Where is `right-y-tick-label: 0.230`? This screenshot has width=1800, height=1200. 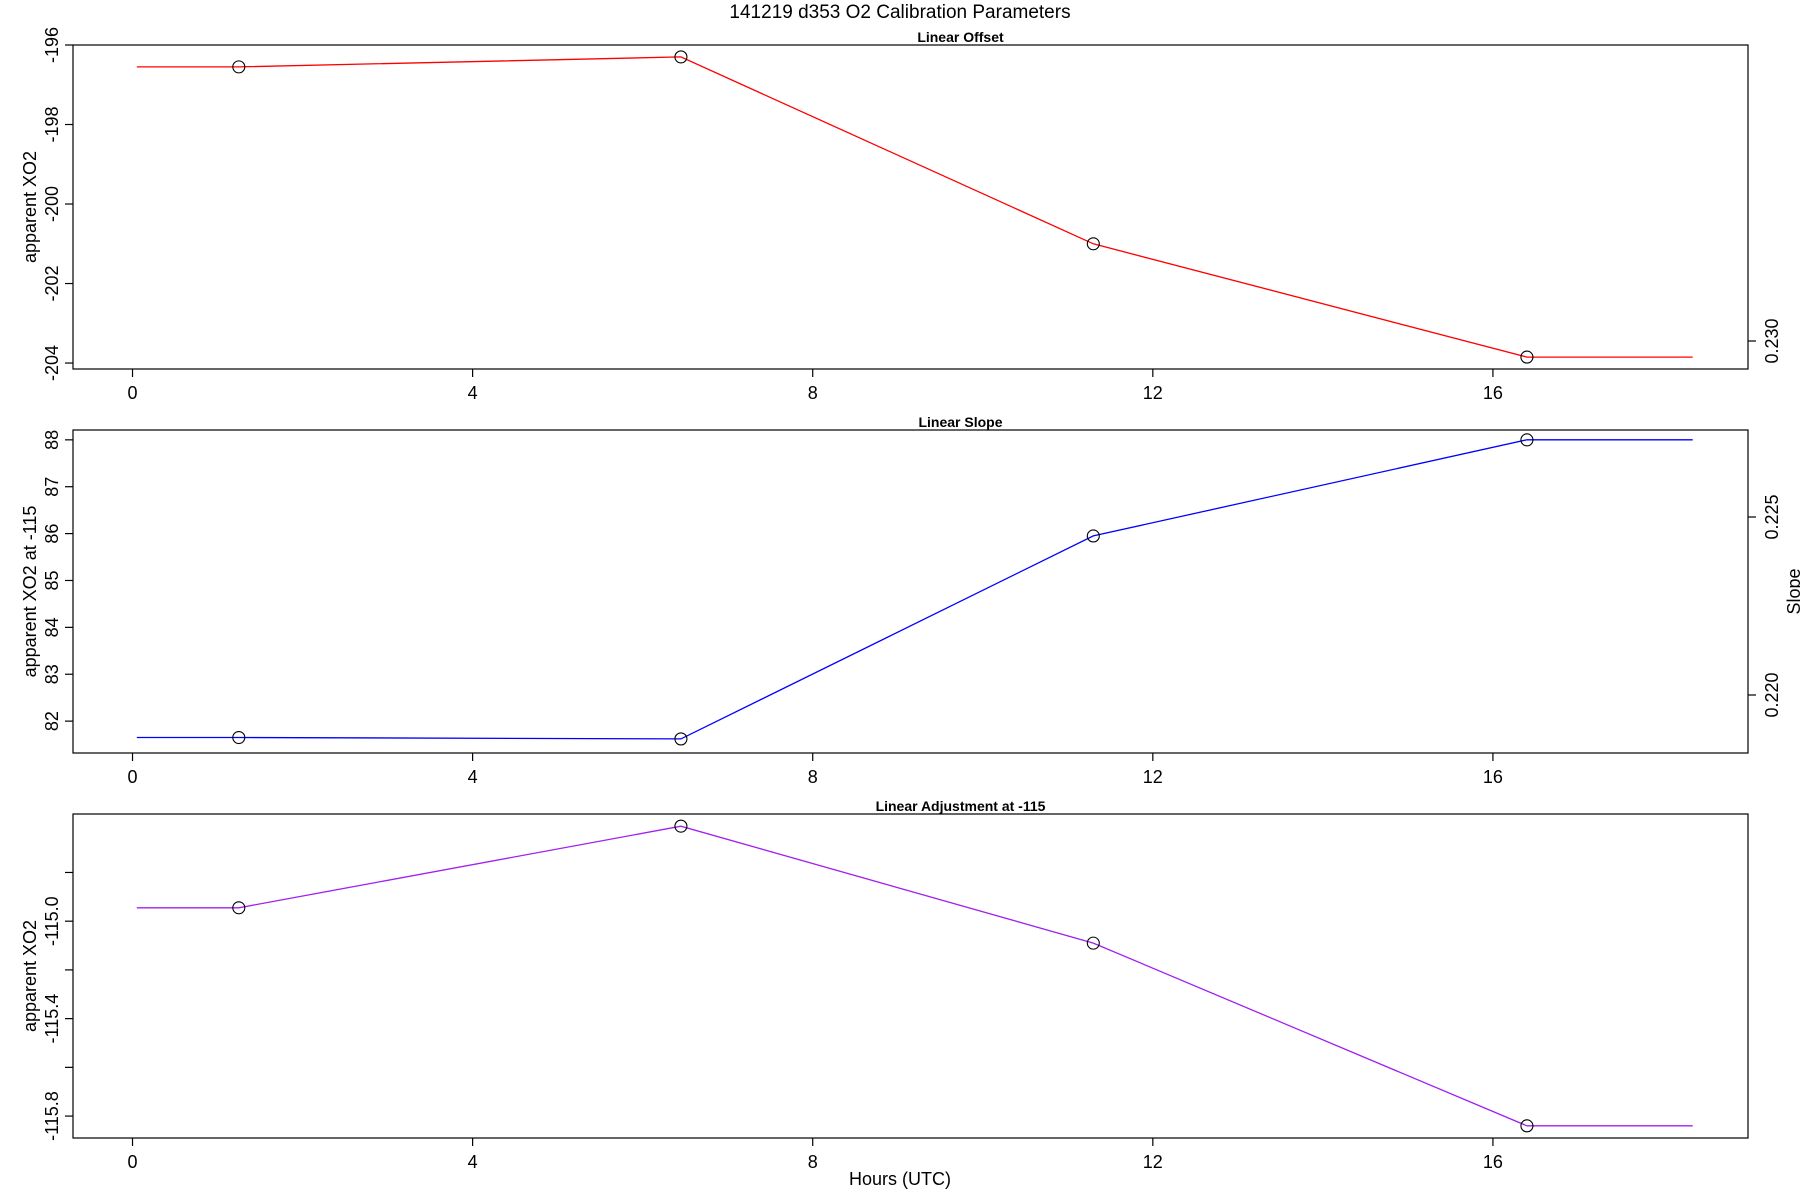
right-y-tick-label: 0.230 is located at coordinates (1772, 340).